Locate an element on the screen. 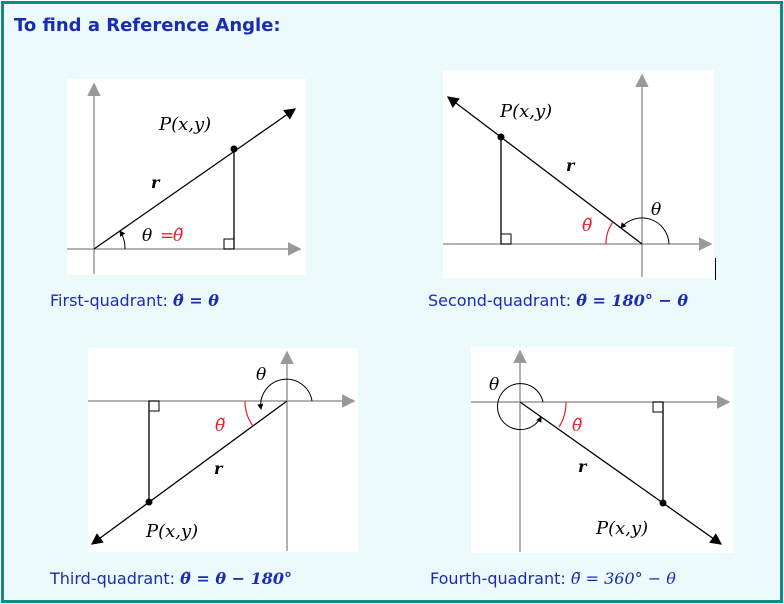  diagram-second-quadrant-svg: P(x,y) r θ θ̃ is located at coordinates (578, 175).